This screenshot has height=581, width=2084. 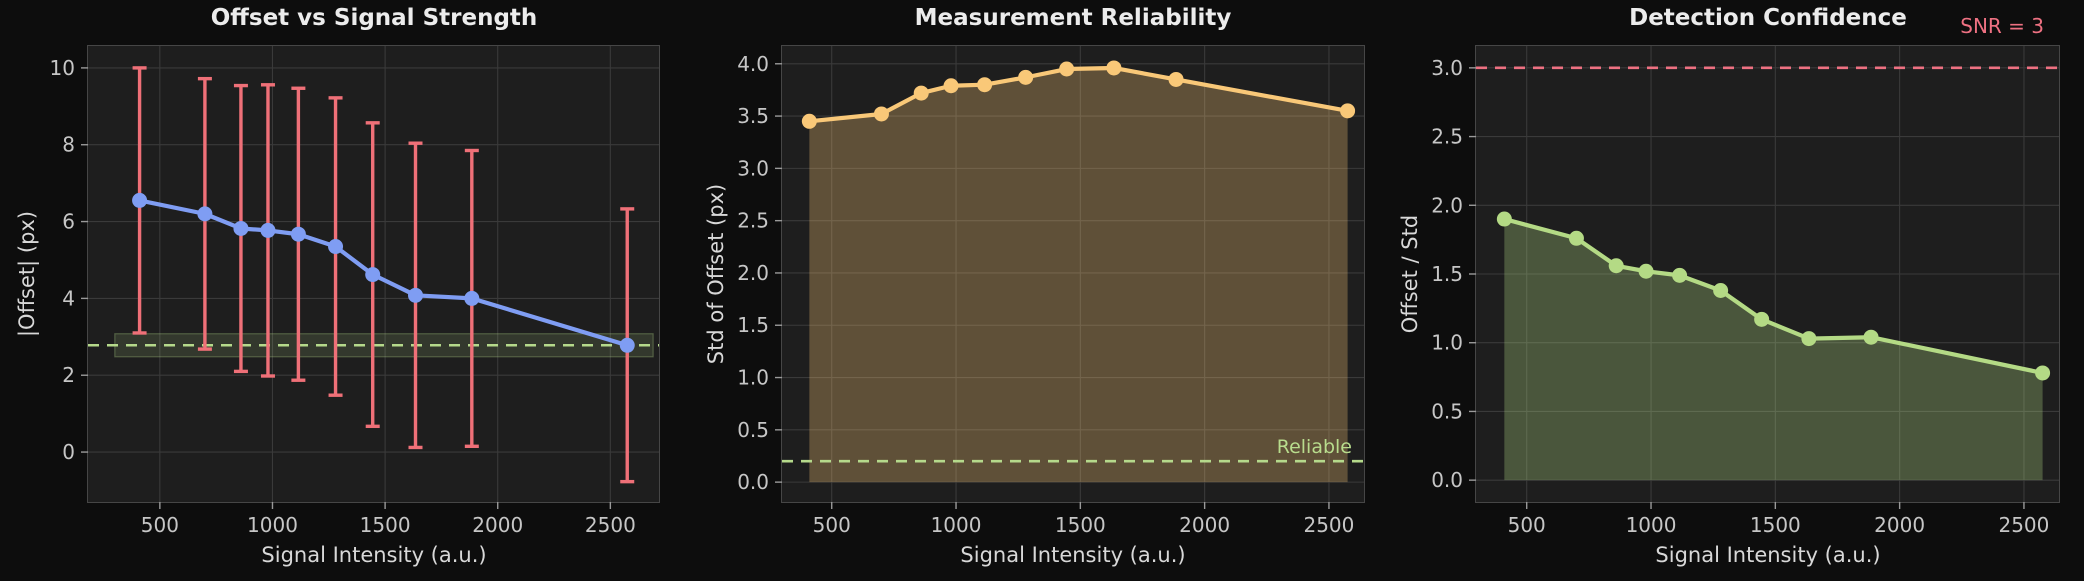 I want to click on chart2-ylabel: Std of Offset (px), so click(x=716, y=274).